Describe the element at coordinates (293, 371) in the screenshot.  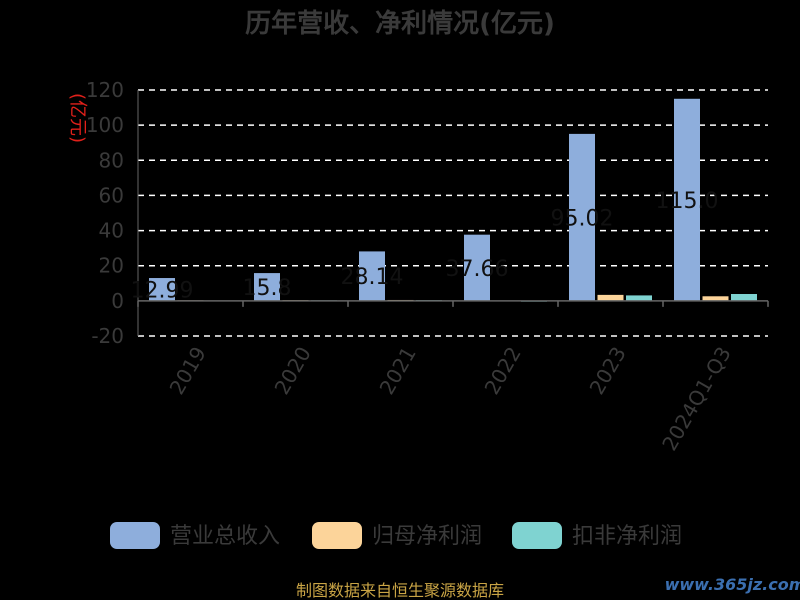
I see `x-tick-label: 2020` at that location.